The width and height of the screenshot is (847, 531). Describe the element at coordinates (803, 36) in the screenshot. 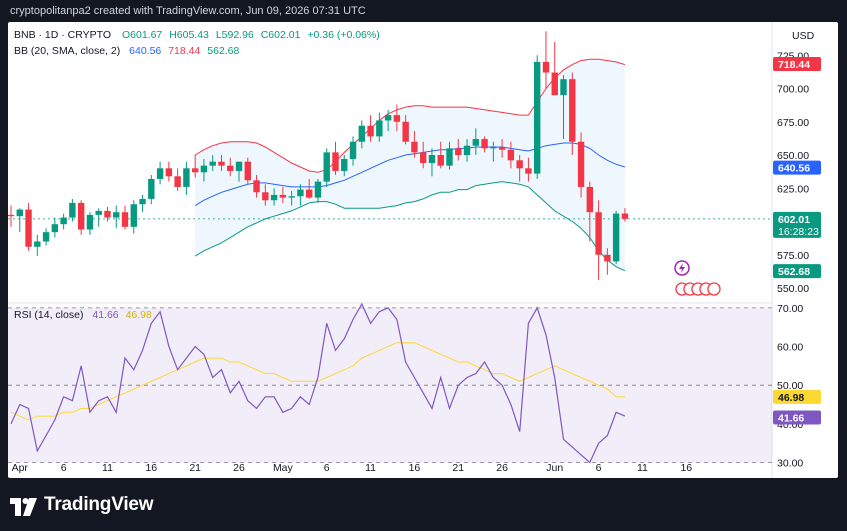

I see `currency-label: USD` at that location.